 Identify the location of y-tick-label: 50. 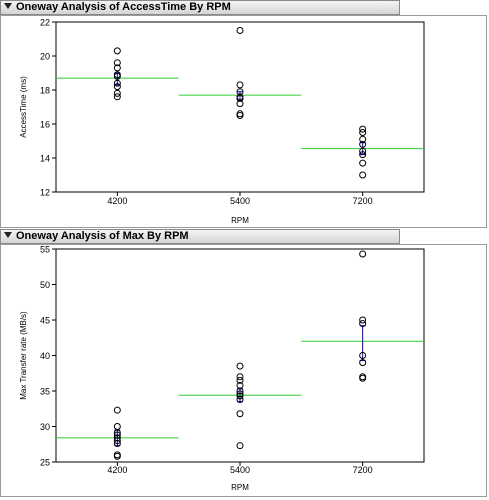
(45, 285).